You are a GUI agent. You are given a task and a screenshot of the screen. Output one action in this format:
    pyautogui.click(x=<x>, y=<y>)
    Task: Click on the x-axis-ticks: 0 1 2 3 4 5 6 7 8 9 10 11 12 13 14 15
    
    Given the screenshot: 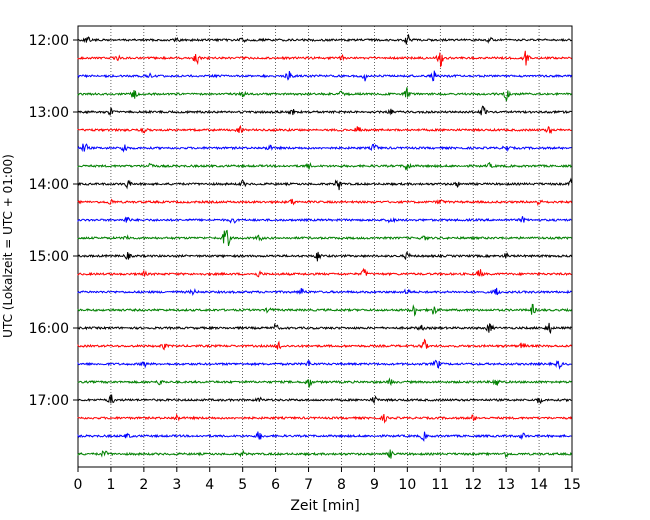 What is the action you would take?
    pyautogui.click(x=327, y=480)
    